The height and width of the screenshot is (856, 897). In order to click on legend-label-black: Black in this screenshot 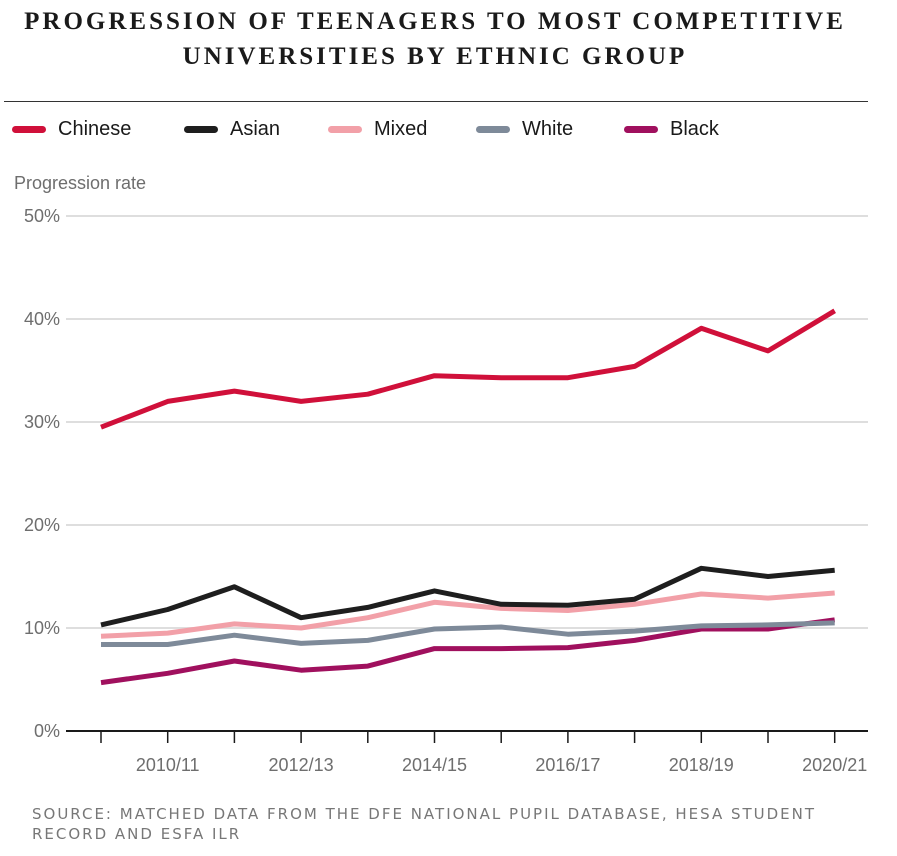, I will do `click(694, 128)`.